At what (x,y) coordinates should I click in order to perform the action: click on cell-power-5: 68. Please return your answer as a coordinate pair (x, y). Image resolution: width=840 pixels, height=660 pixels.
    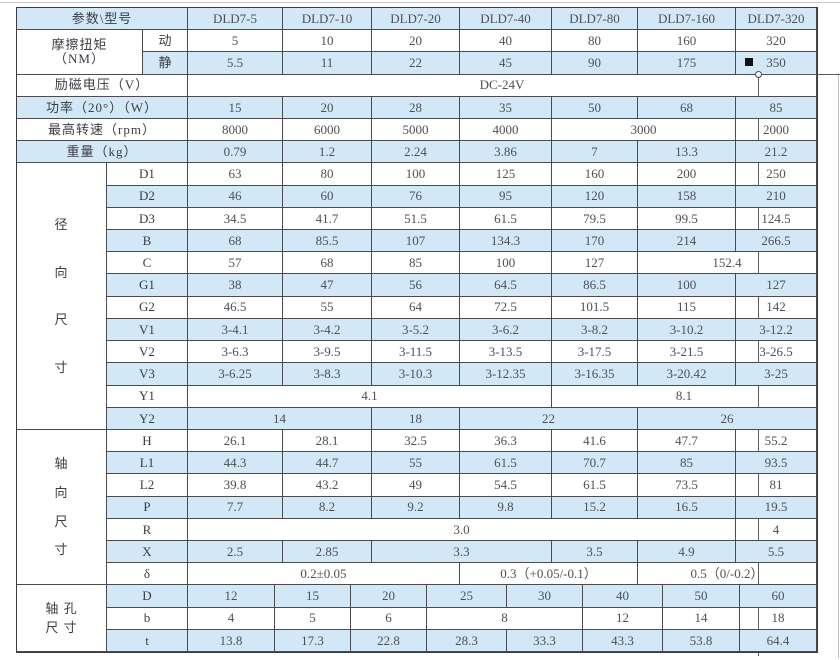
    Looking at the image, I should click on (687, 108).